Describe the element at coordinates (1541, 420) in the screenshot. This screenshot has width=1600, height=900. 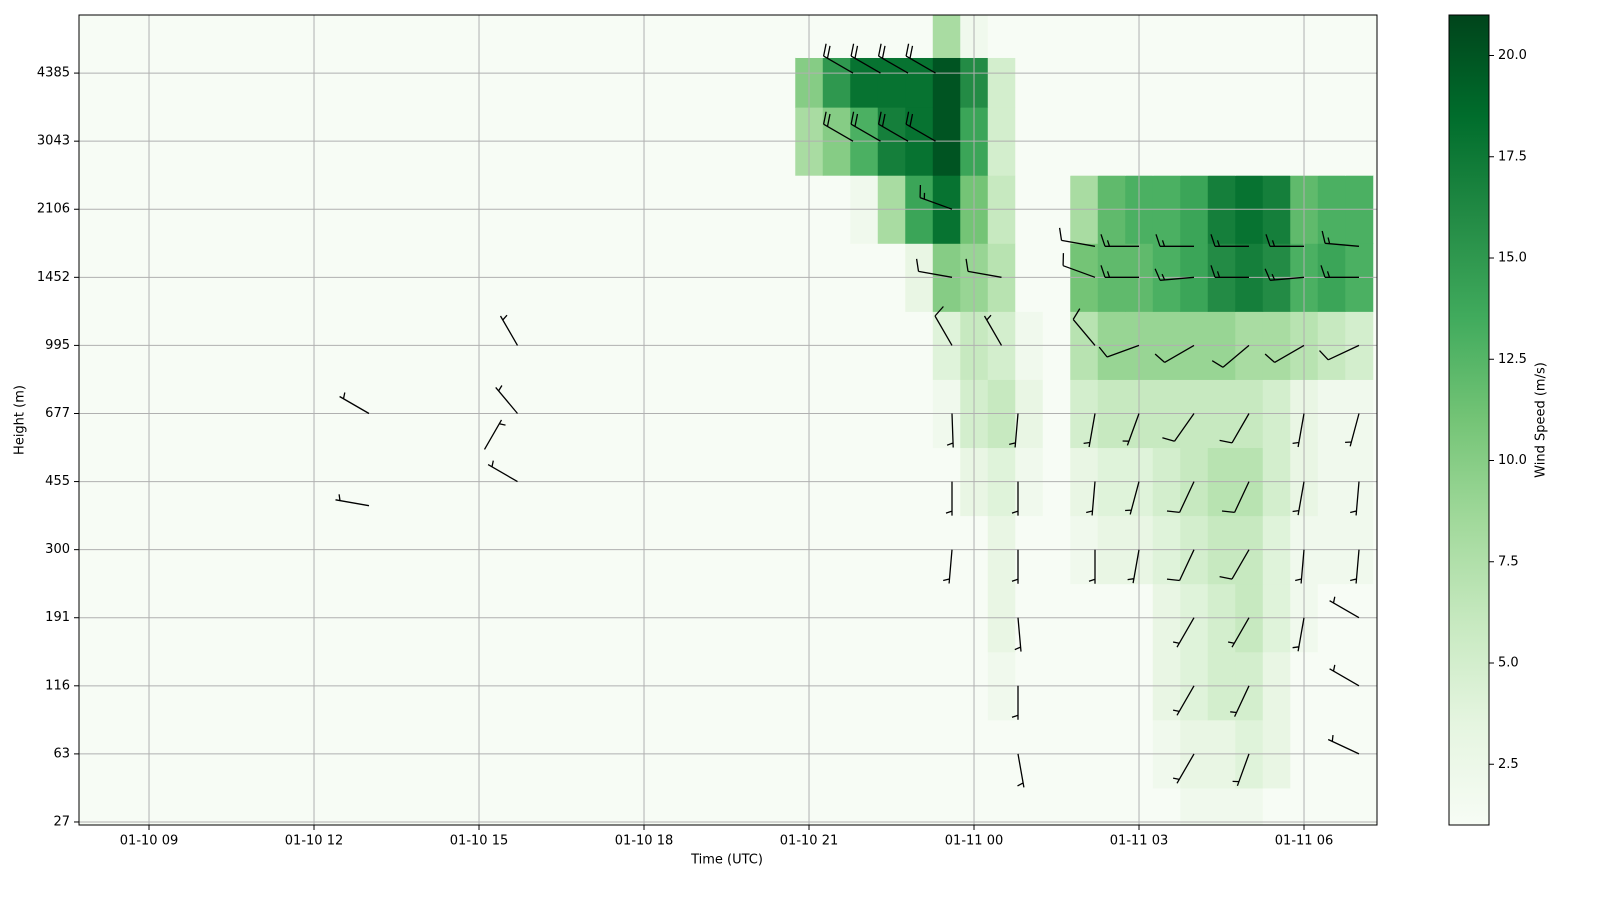
I see `colorbar-label: Wind Speed (m/s)` at that location.